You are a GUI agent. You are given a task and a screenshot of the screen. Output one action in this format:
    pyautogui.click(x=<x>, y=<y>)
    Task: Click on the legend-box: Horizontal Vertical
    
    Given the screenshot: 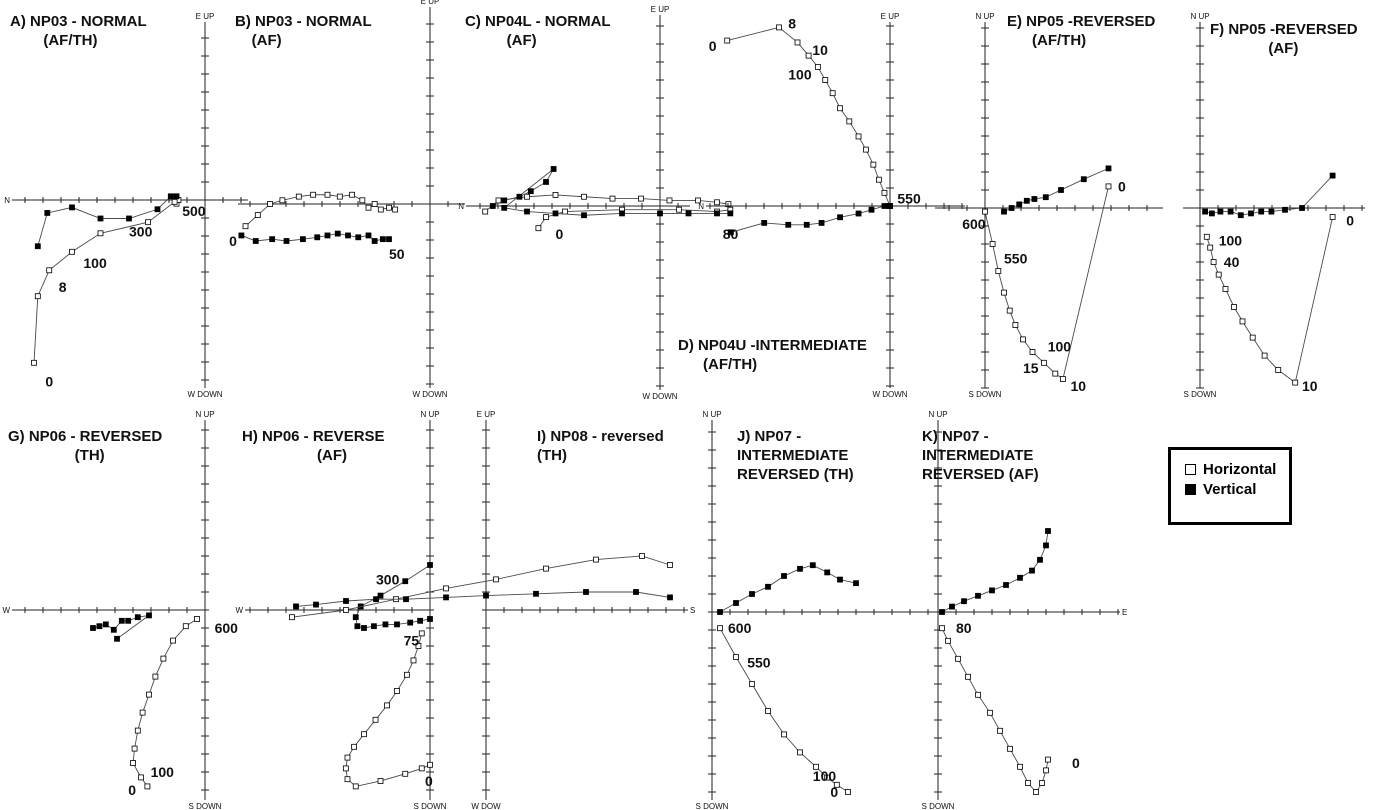 What is the action you would take?
    pyautogui.click(x=1230, y=486)
    